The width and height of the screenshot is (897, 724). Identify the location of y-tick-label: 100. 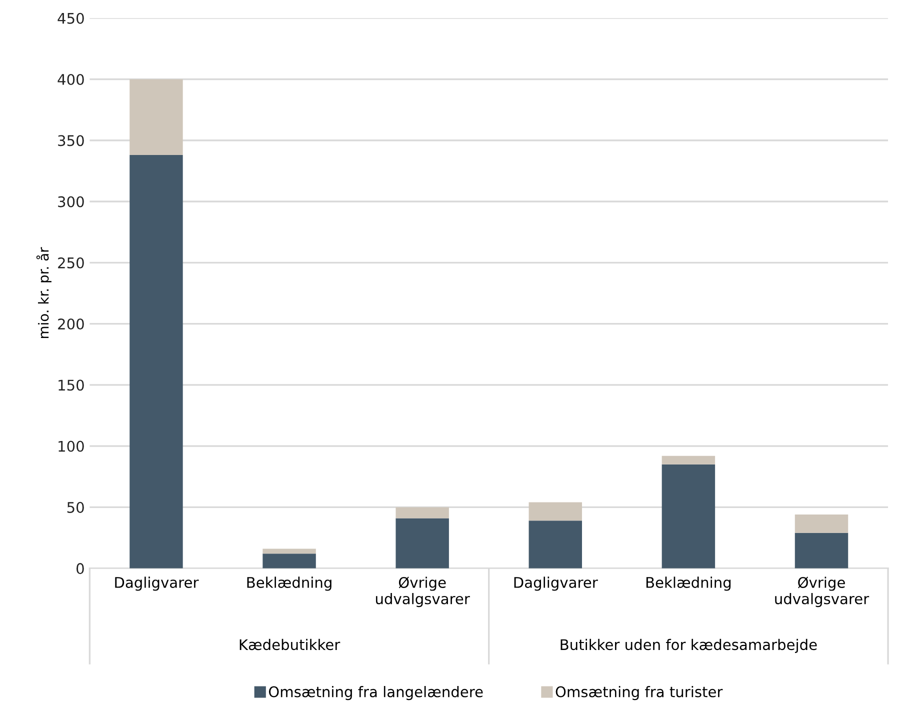
(71, 446).